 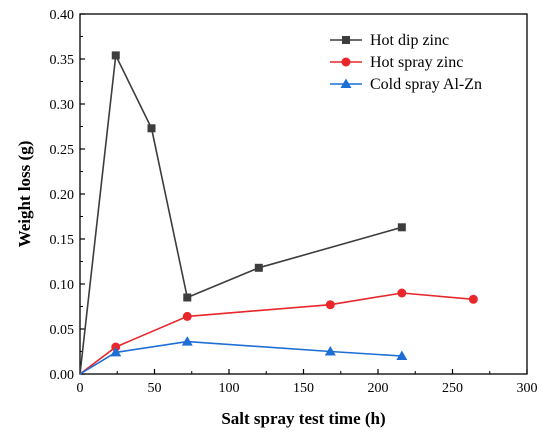 What do you see at coordinates (240, 357) in the screenshot?
I see `series-line-cold-spray-al-zn` at bounding box center [240, 357].